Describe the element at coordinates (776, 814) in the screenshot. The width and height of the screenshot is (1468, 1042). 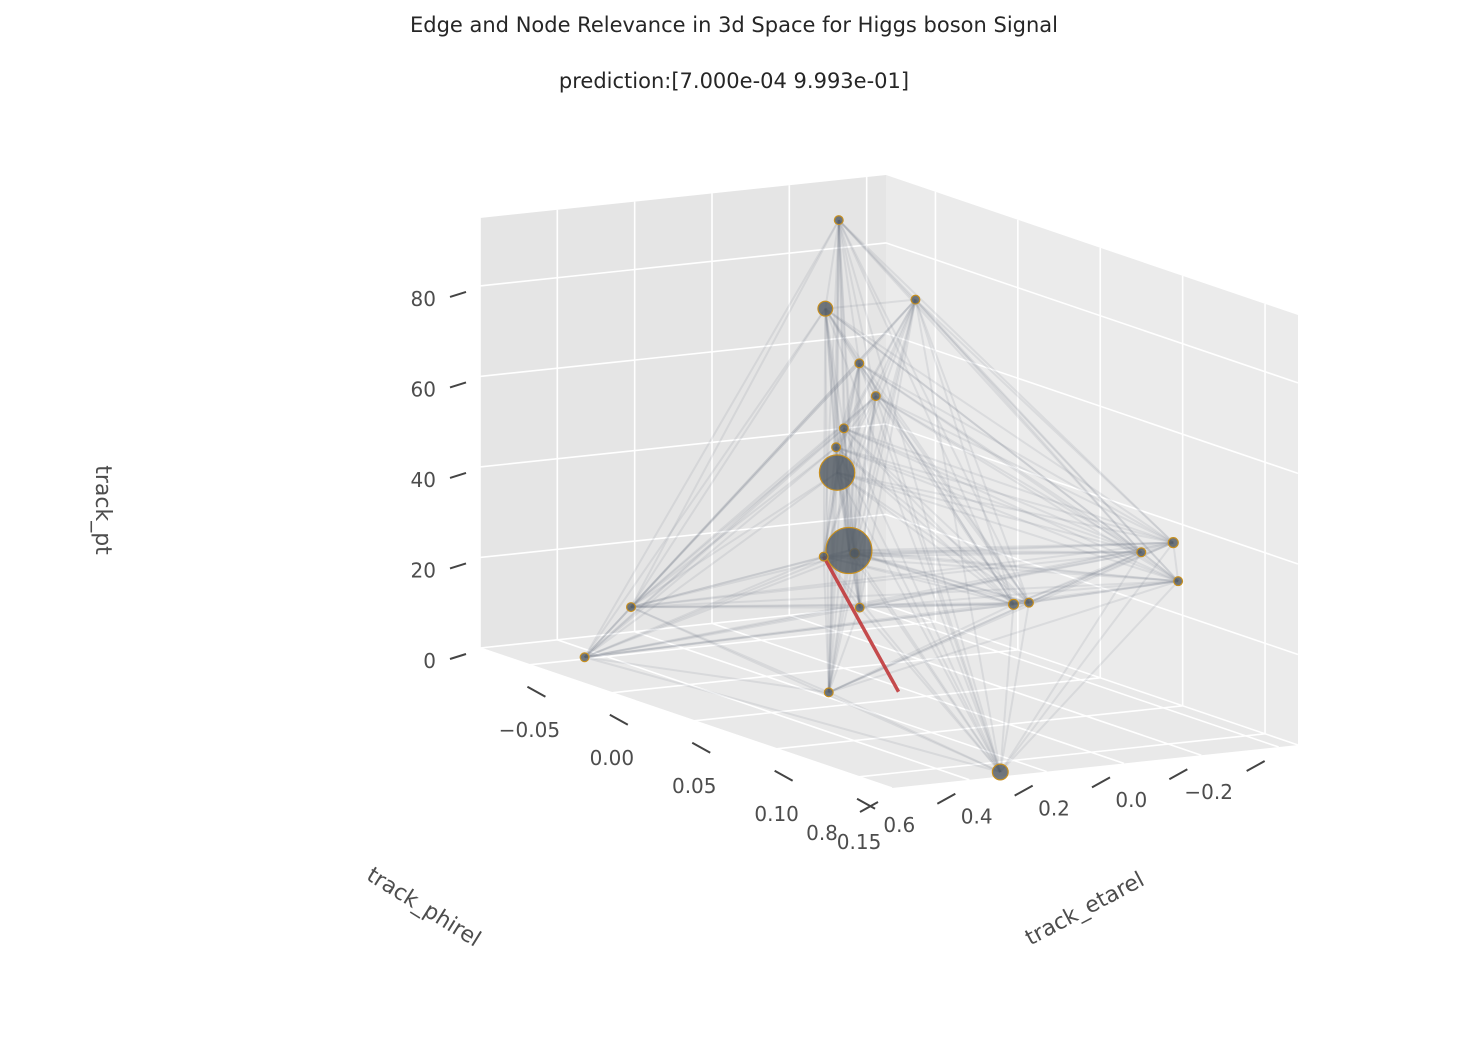
I see `x-tick-label: 0.10` at that location.